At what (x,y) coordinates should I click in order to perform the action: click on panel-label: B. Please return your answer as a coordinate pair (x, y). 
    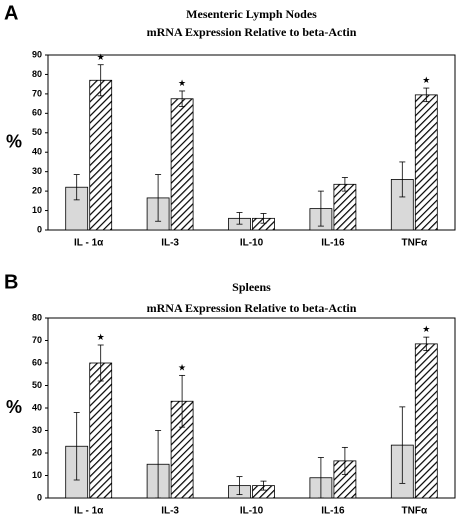
    Looking at the image, I should click on (11, 282).